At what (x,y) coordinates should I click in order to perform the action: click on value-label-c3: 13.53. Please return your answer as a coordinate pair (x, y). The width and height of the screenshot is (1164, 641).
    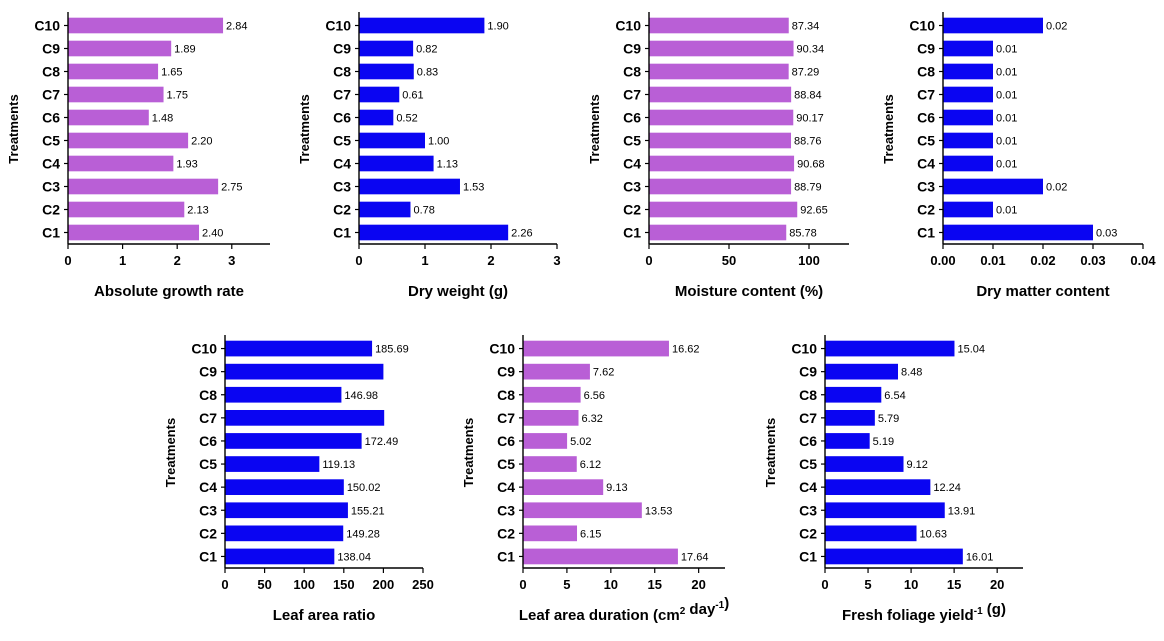
    Looking at the image, I should click on (659, 511).